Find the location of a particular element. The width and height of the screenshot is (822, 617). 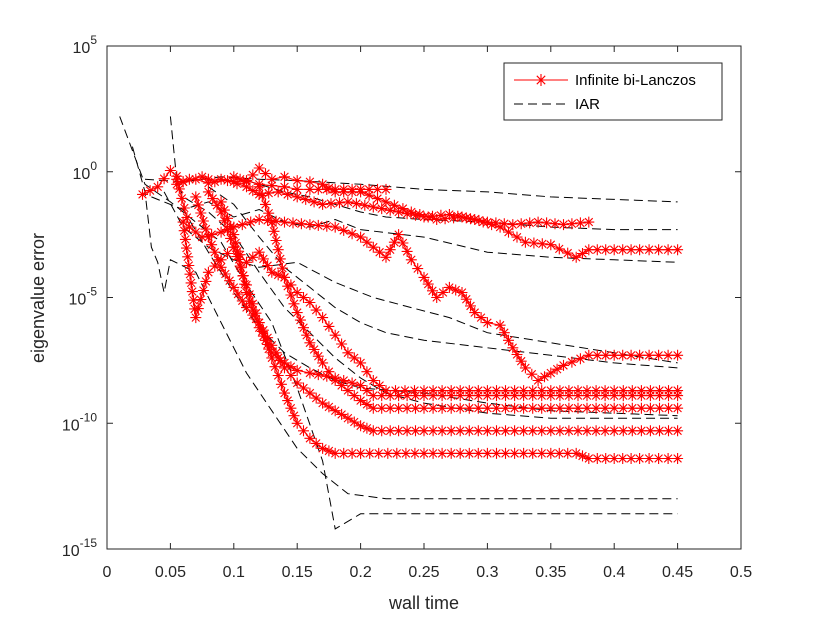

x-tick-label: 0.05 is located at coordinates (170, 572).